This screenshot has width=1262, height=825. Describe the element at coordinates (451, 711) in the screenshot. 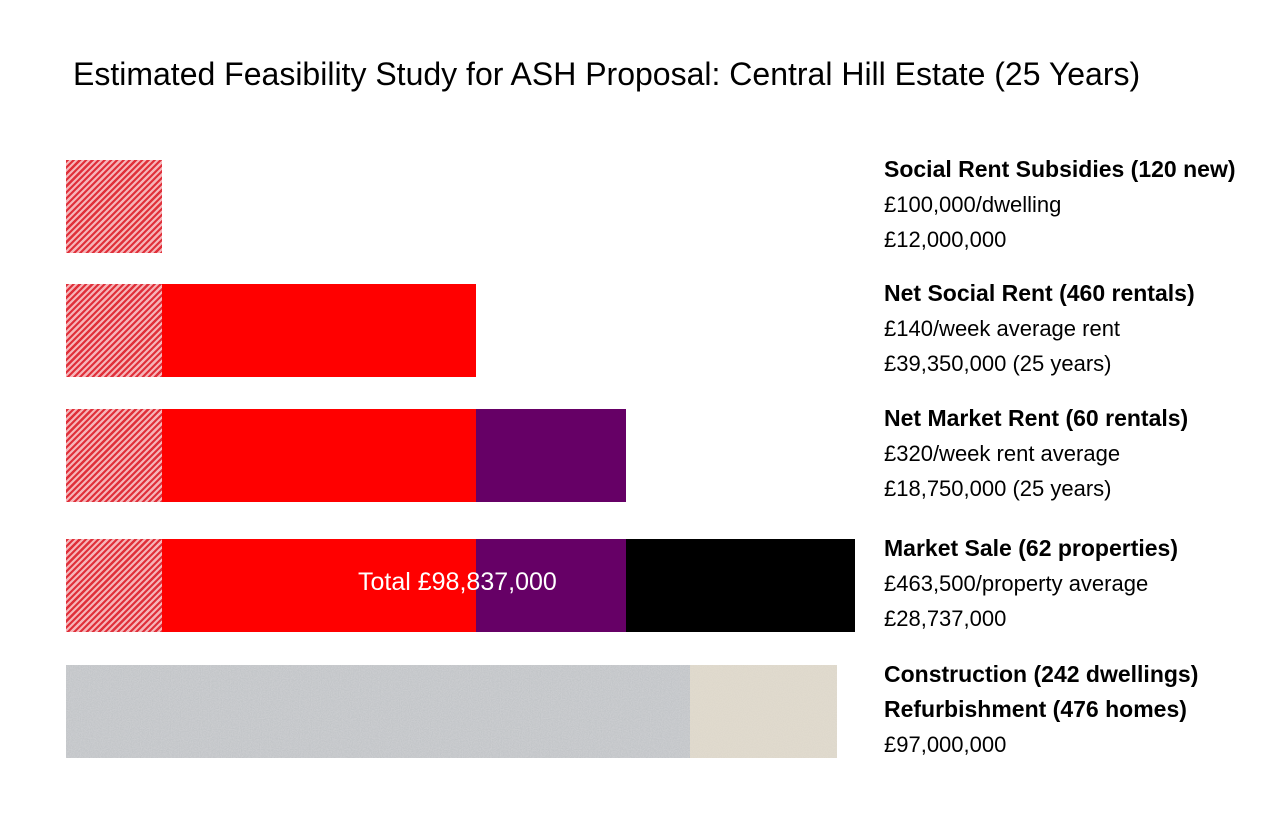

I see `construction-bar` at that location.